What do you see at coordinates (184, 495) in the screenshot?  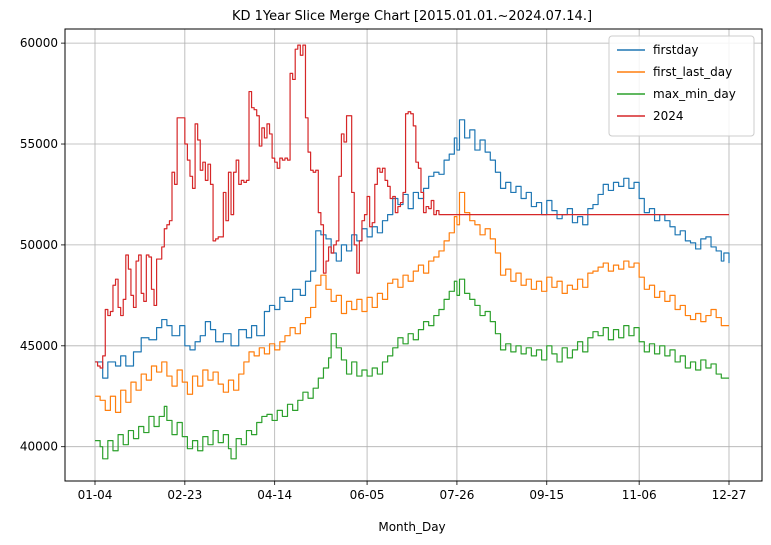 I see `x-tick-label: 02-23` at bounding box center [184, 495].